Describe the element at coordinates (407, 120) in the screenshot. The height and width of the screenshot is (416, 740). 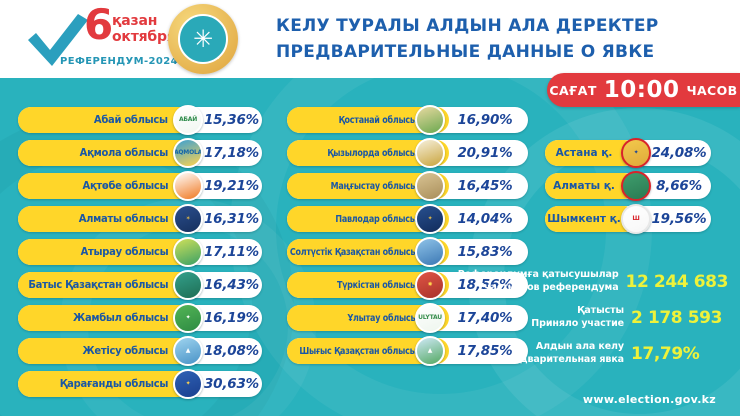
I see `region-row: Қостанай облысы 16,90%` at that location.